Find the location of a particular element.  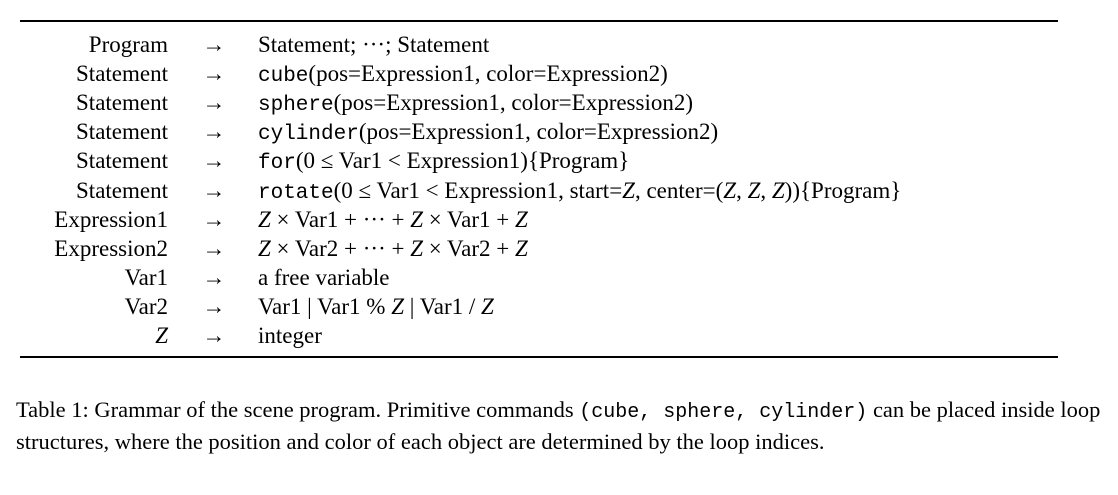

grammar-rhs: Z × Var2 + ··· + Z × Var2 + Z is located at coordinates (393, 248).